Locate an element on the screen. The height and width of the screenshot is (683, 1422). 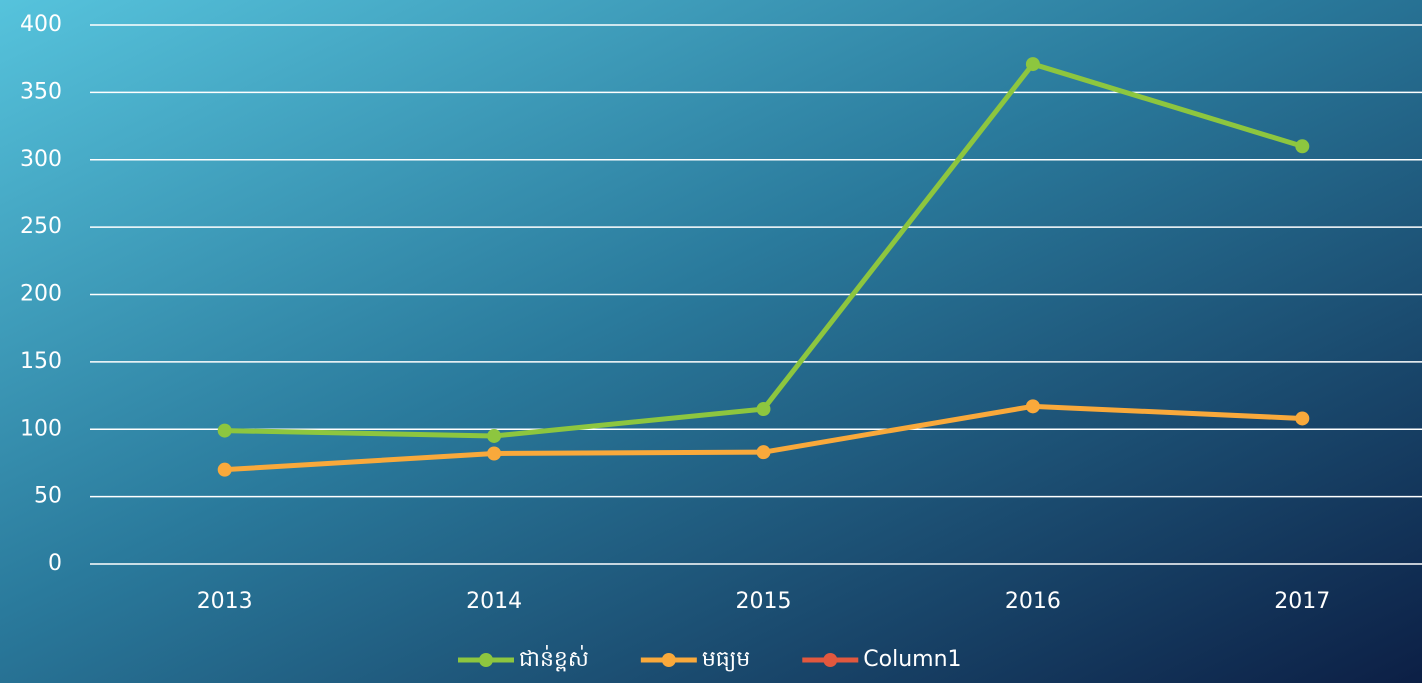
y-tick-label: 200 is located at coordinates (41, 294).